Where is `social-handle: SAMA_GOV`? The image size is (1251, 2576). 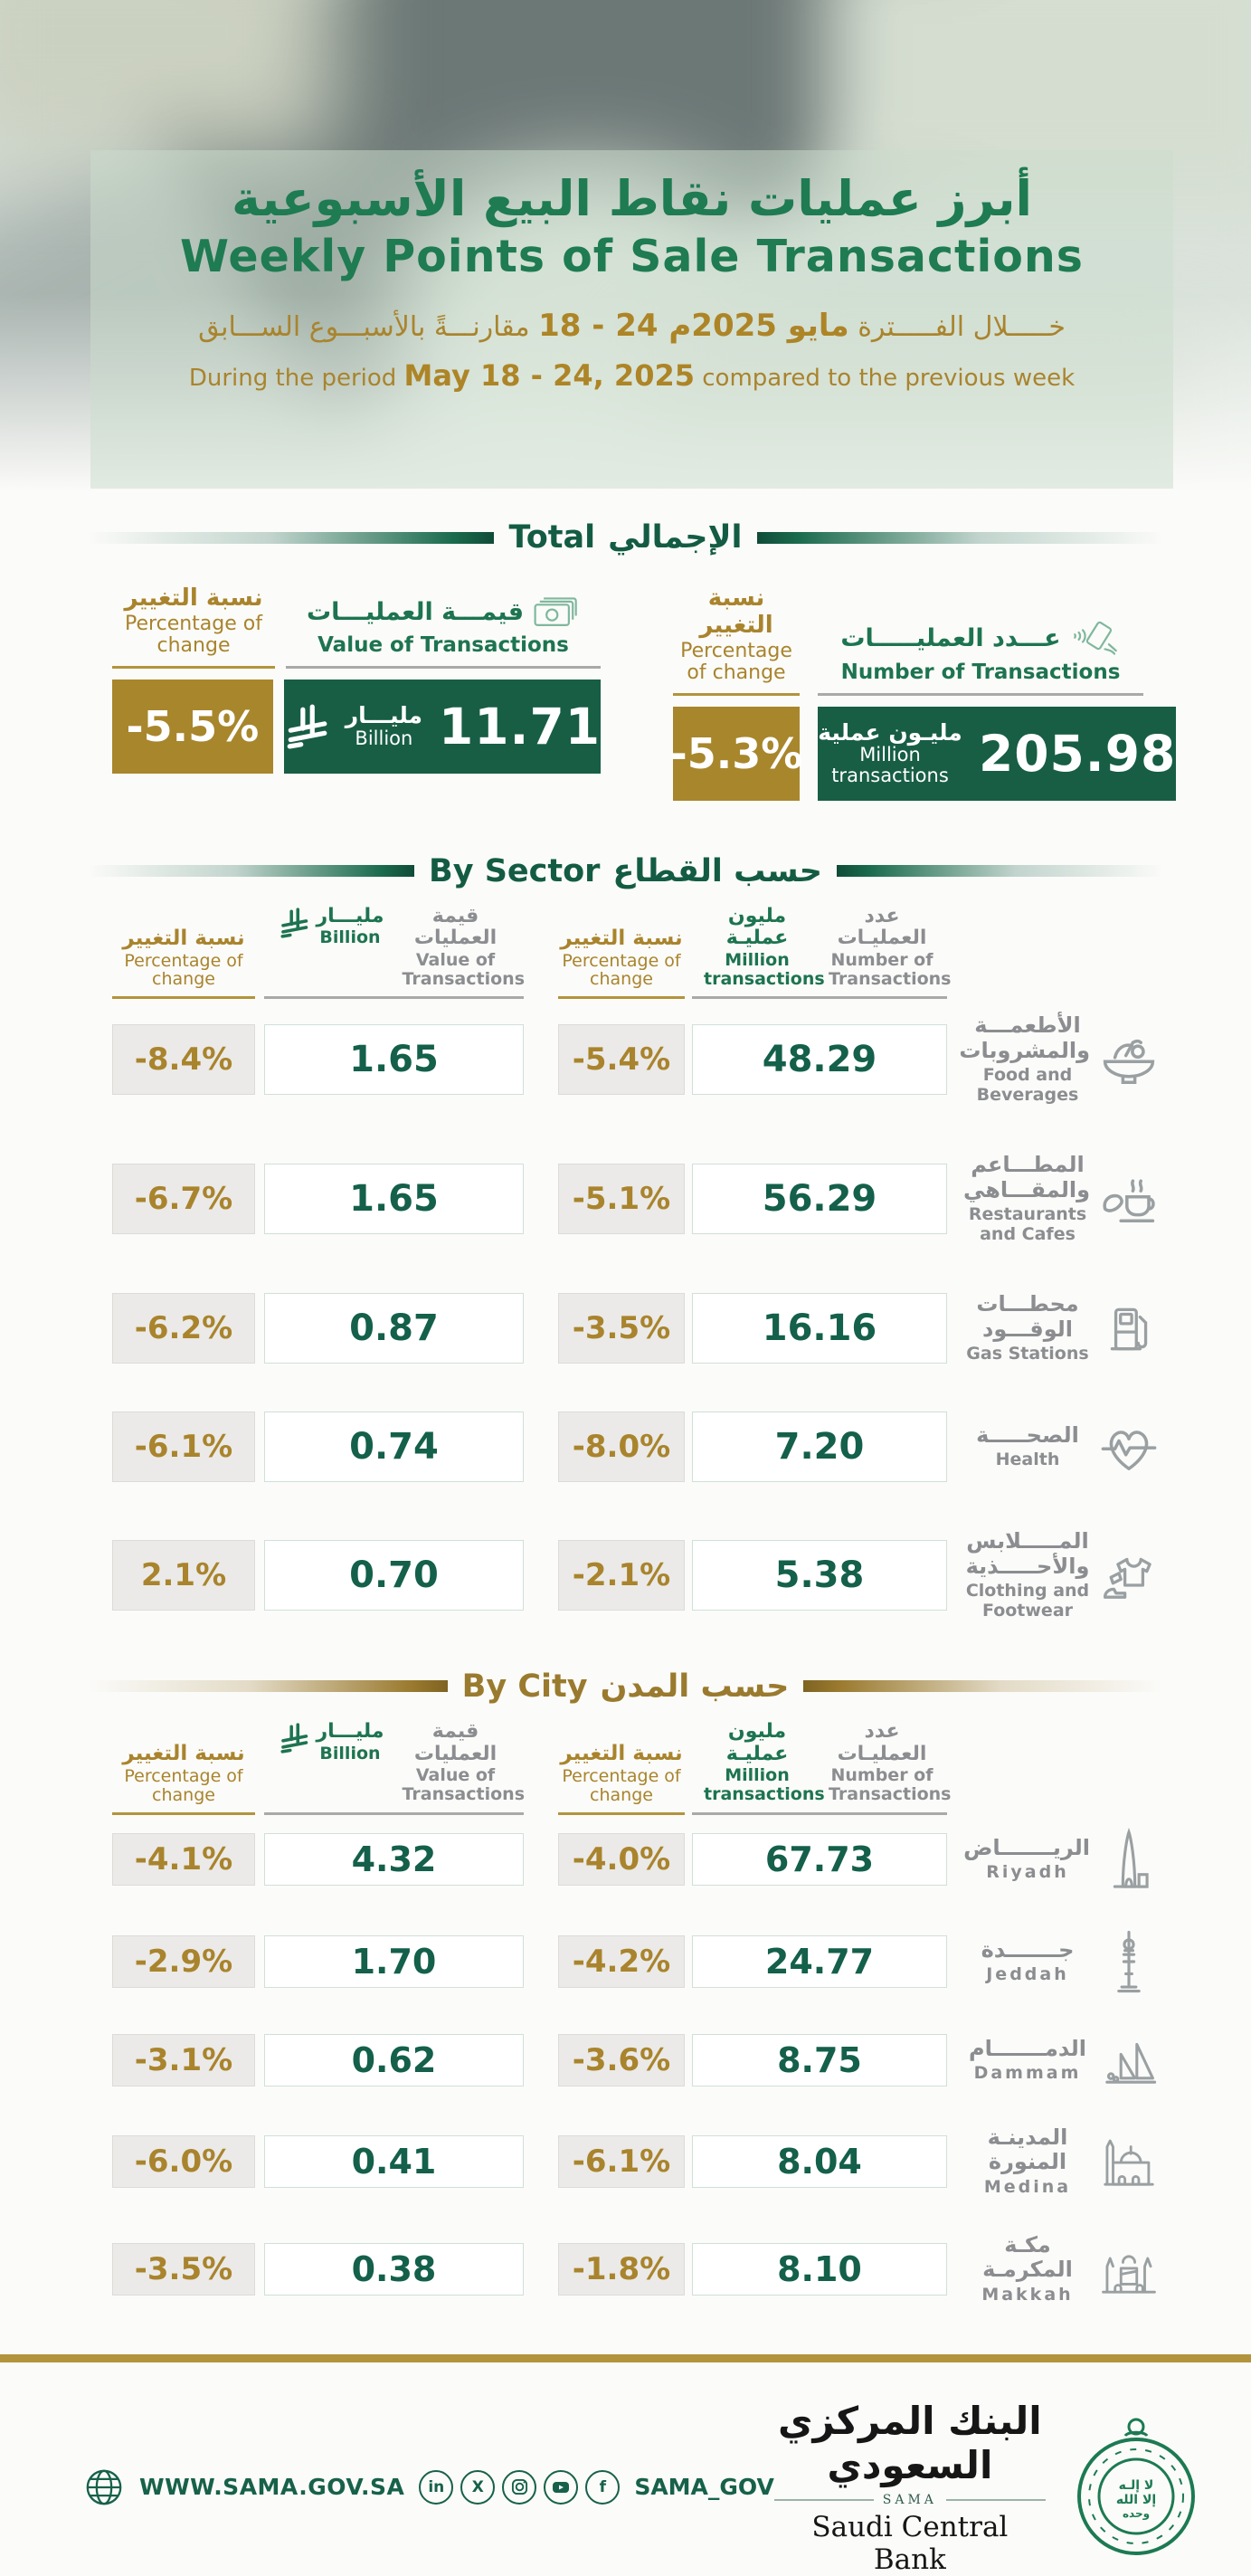
social-handle: SAMA_GOV is located at coordinates (704, 2487).